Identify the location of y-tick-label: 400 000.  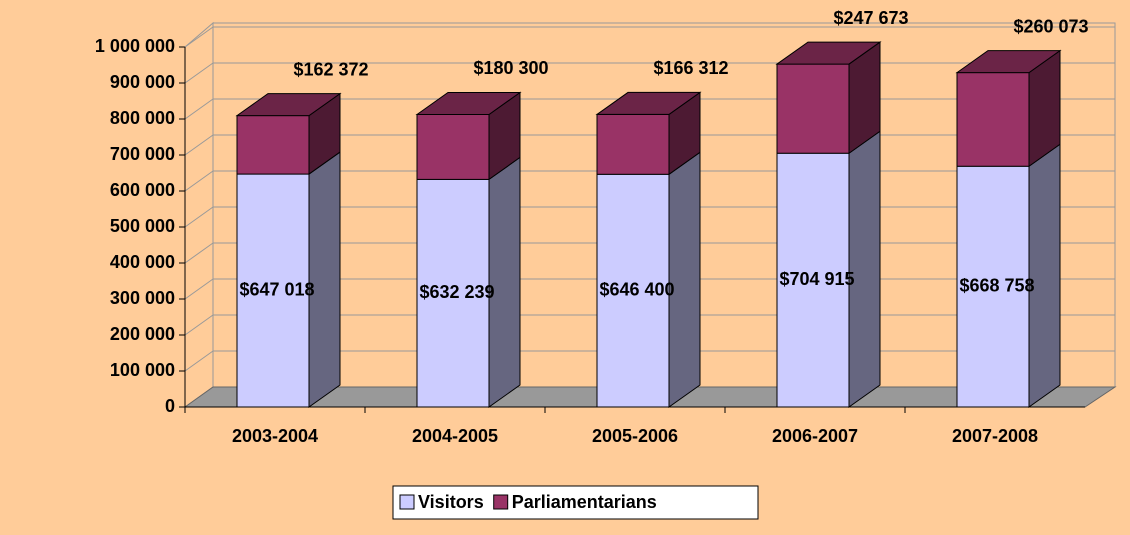
(142, 262).